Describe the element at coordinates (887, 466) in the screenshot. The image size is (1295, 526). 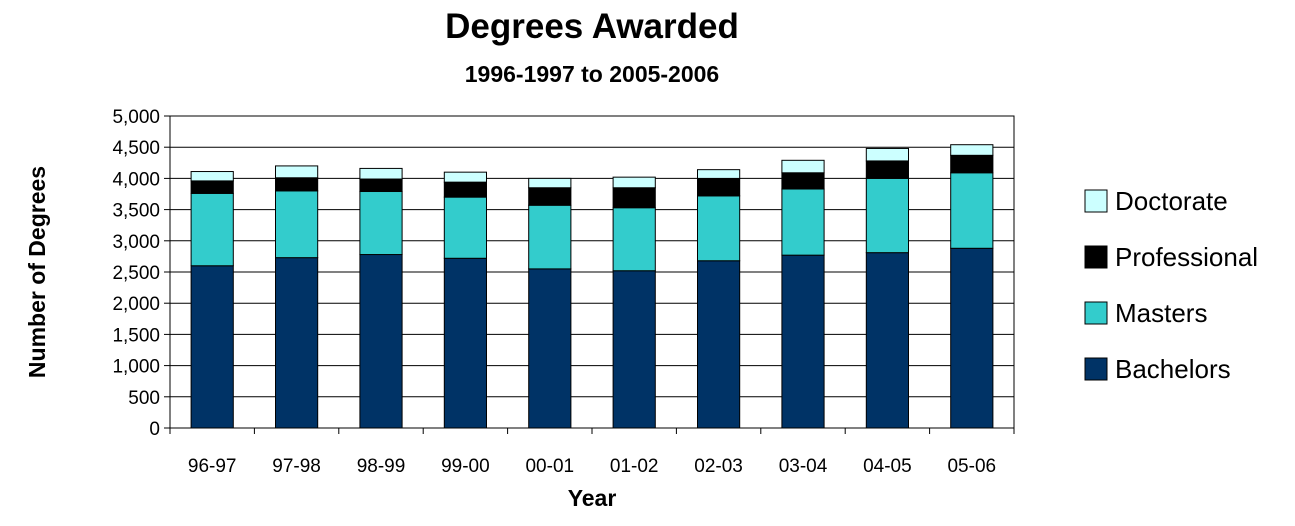
I see `x-tick-label: 04-05` at that location.